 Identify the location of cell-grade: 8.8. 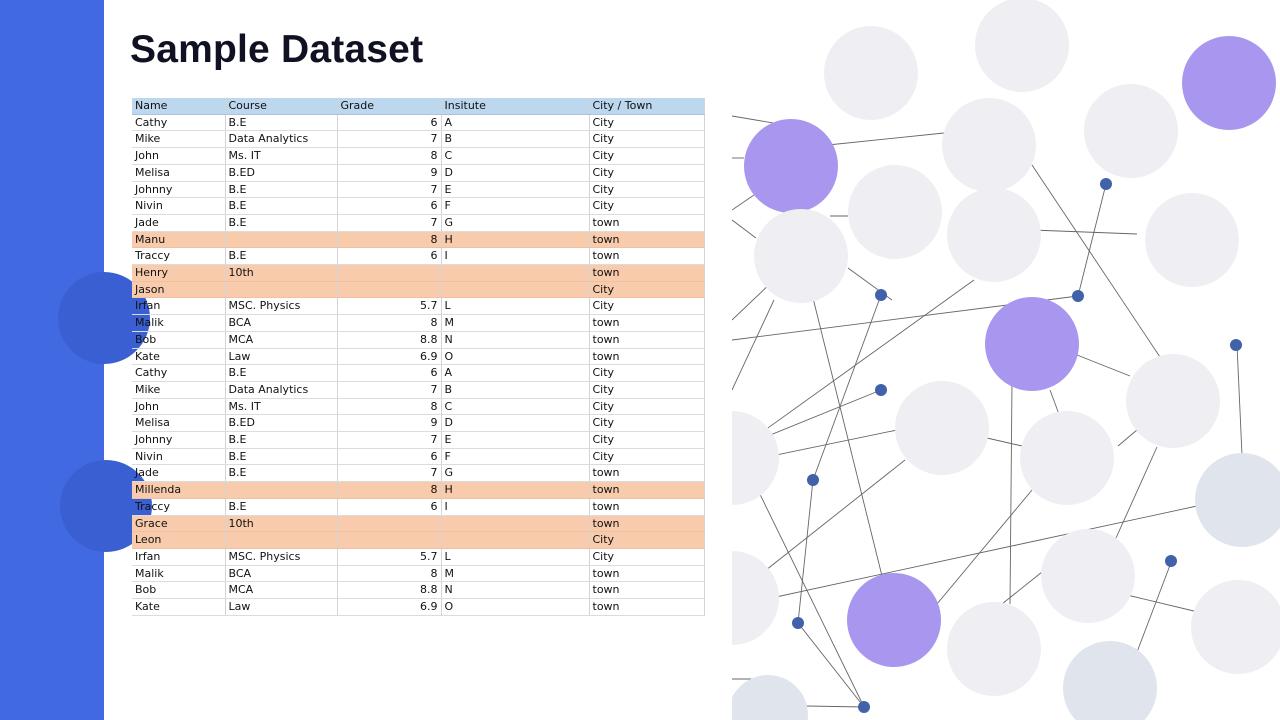
(389, 590).